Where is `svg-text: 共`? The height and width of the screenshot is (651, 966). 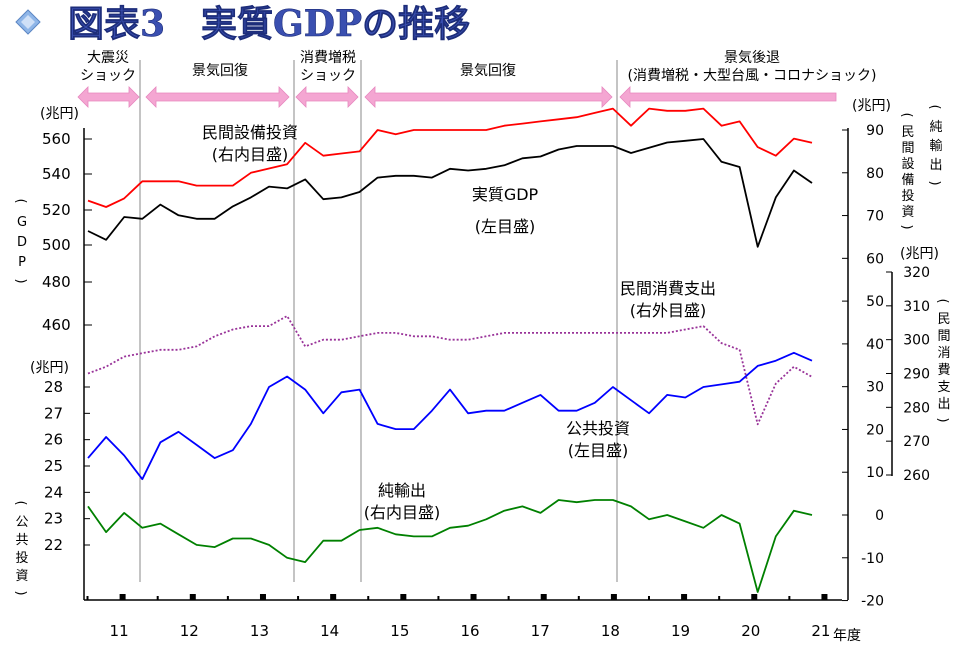 svg-text: 共 is located at coordinates (21, 540).